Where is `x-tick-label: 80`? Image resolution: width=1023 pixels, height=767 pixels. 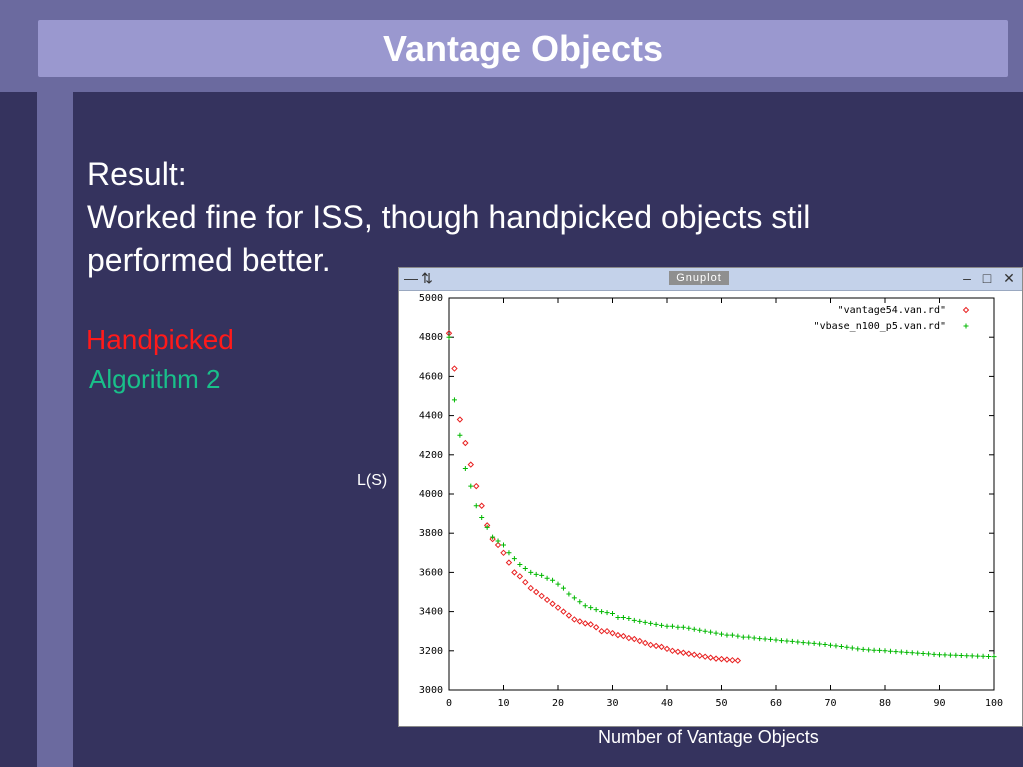 x-tick-label: 80 is located at coordinates (885, 703).